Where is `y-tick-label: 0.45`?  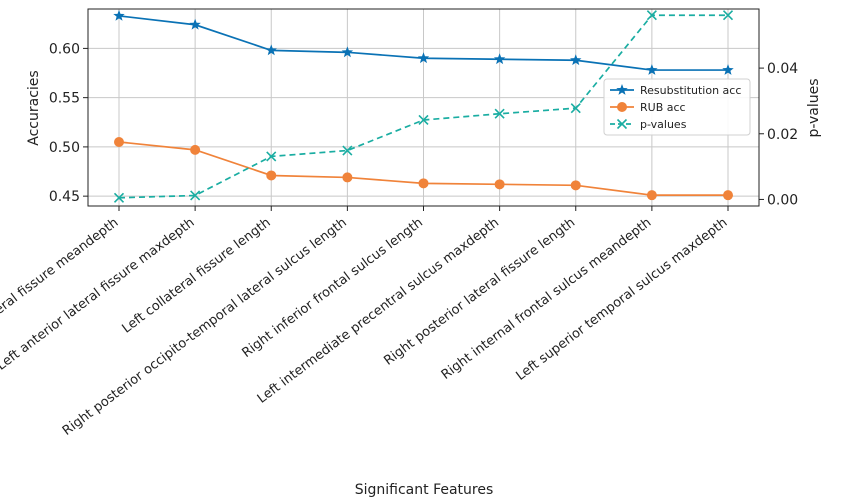
y-tick-label: 0.45 is located at coordinates (64, 197).